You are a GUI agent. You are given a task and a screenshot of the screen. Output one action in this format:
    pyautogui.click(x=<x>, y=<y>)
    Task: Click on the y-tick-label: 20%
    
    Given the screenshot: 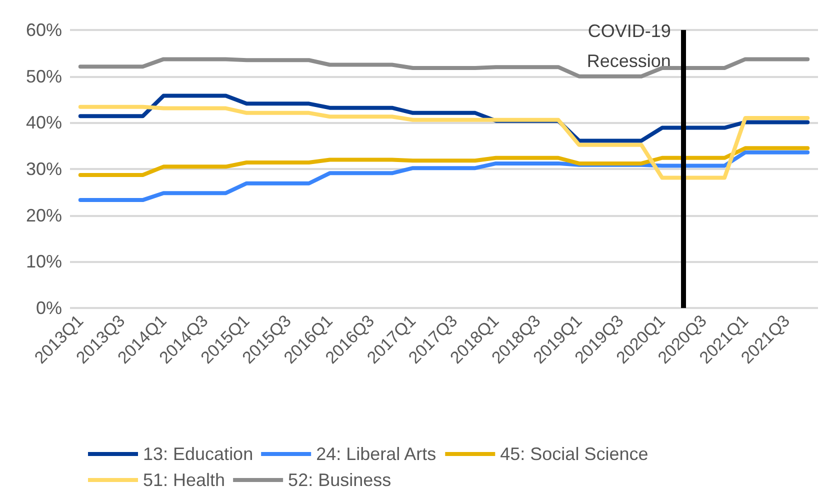 What is the action you would take?
    pyautogui.click(x=44, y=215)
    